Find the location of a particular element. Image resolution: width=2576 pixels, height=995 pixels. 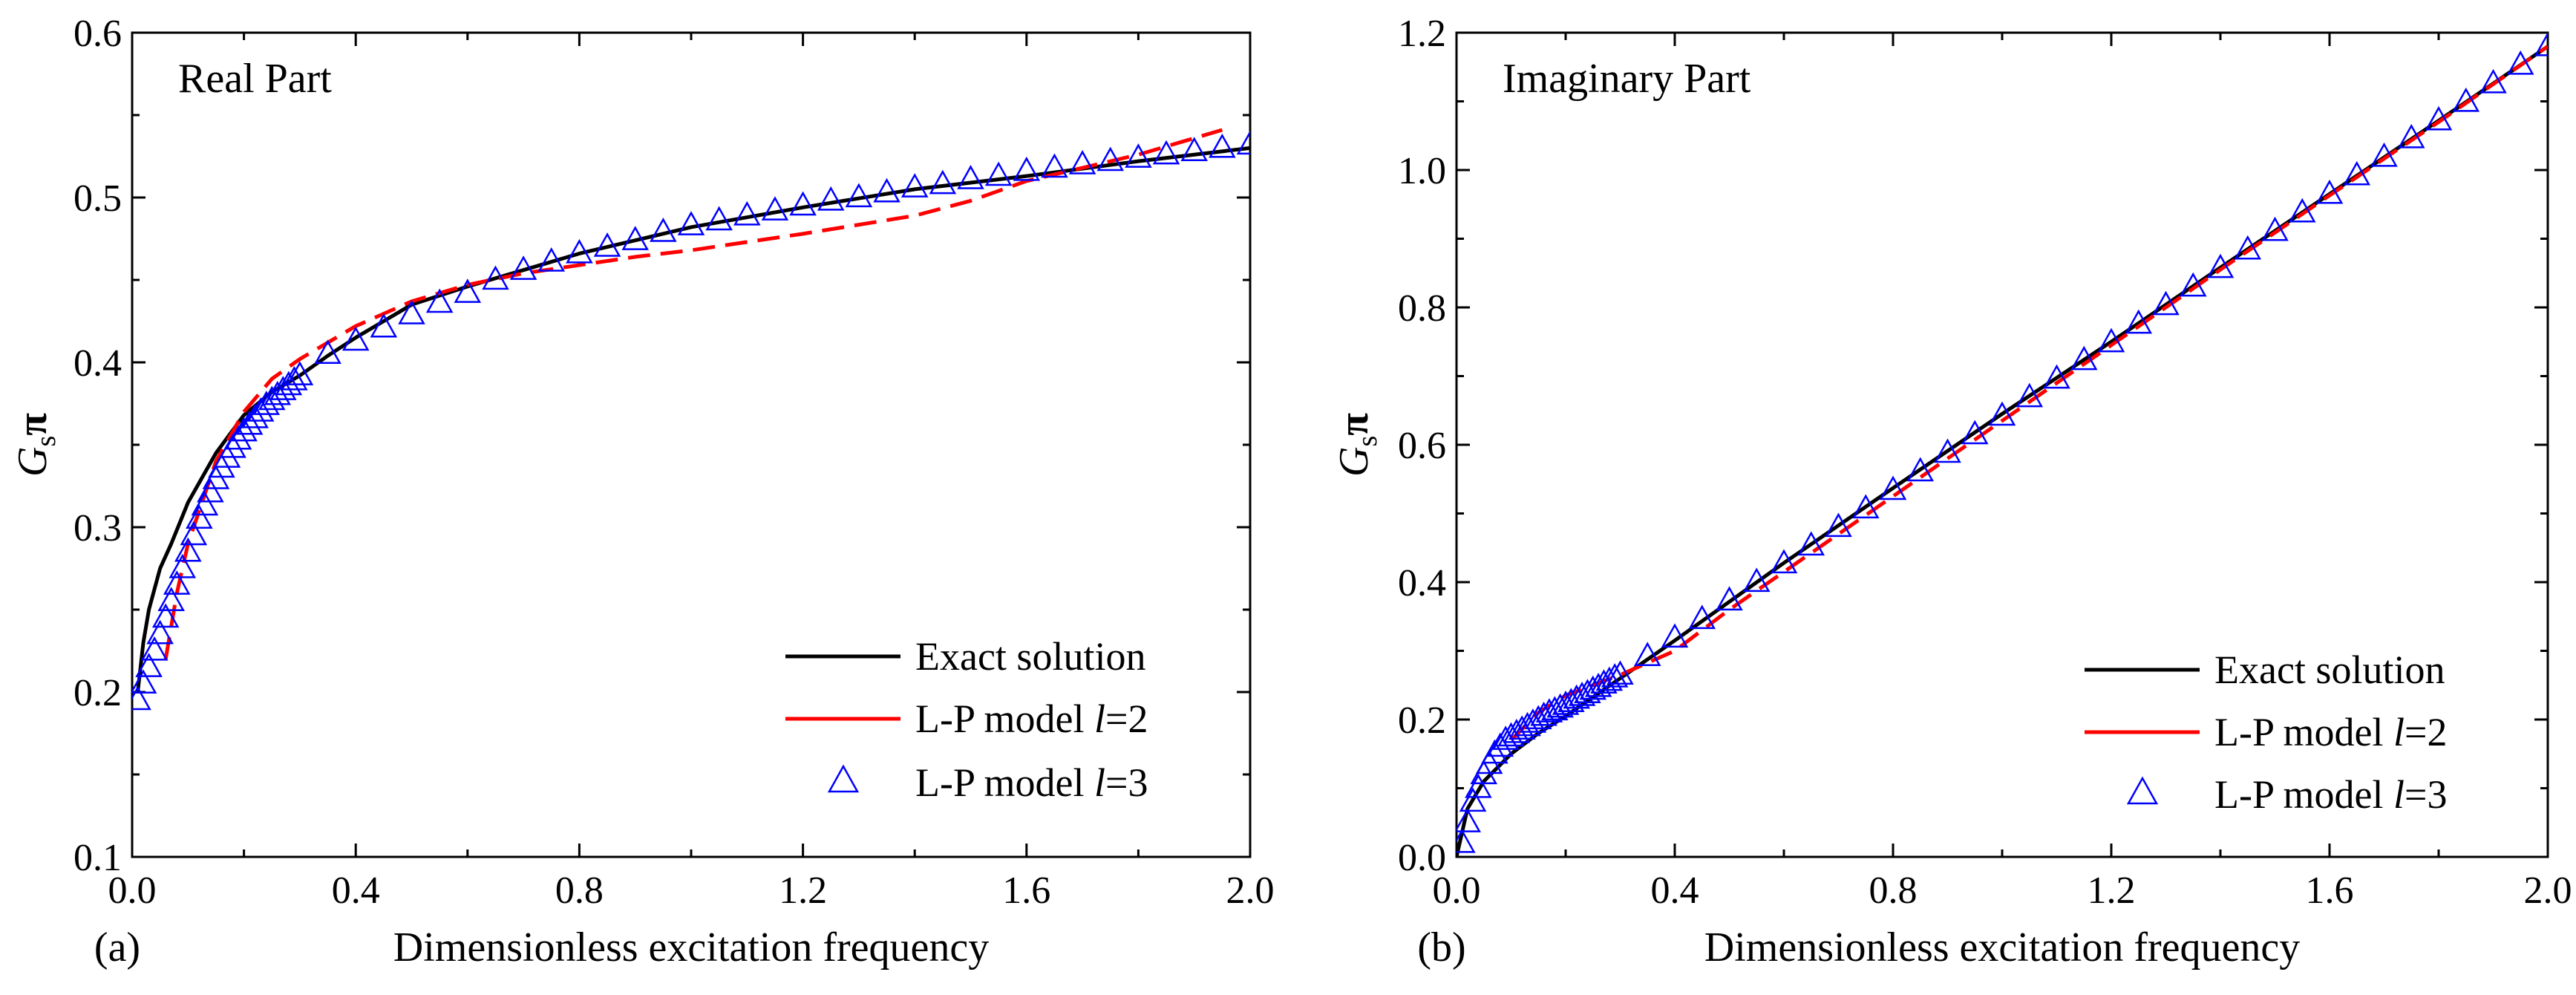

y-tick-label: 0.1 is located at coordinates (98, 858).